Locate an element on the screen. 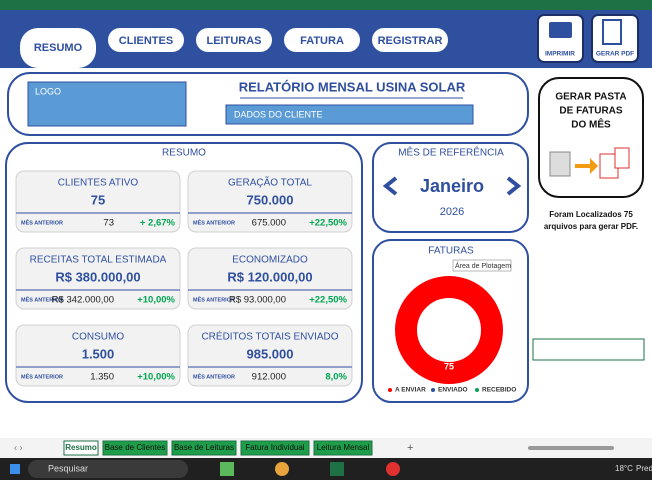 This screenshot has width=652, height=485. card-value: R$ 380.000,00 is located at coordinates (97, 276).